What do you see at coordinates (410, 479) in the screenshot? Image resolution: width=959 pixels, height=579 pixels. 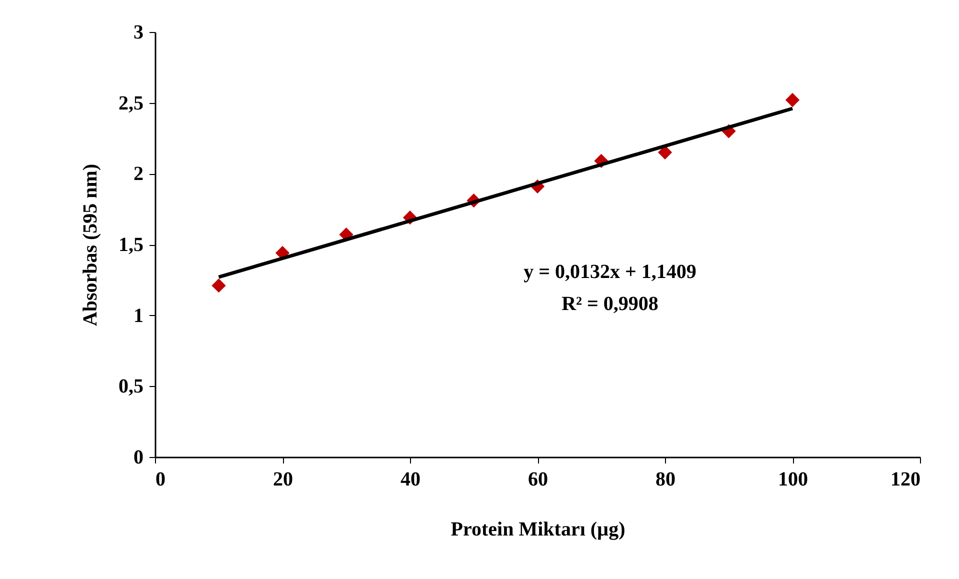 I see `x-tick-label: 40` at bounding box center [410, 479].